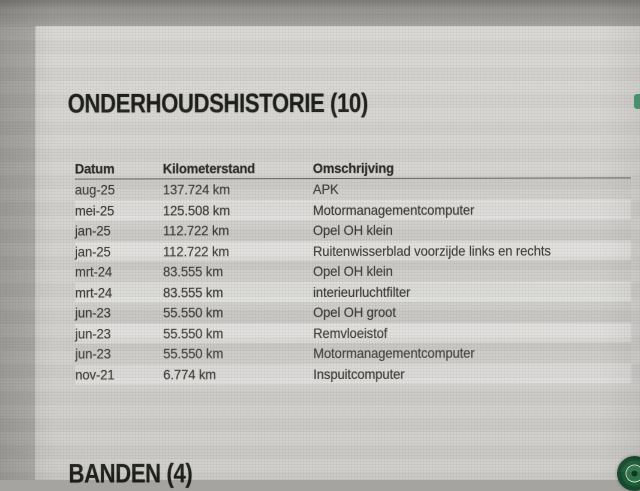 This screenshot has height=491, width=640. I want to click on cell-datum: nov-21, so click(95, 374).